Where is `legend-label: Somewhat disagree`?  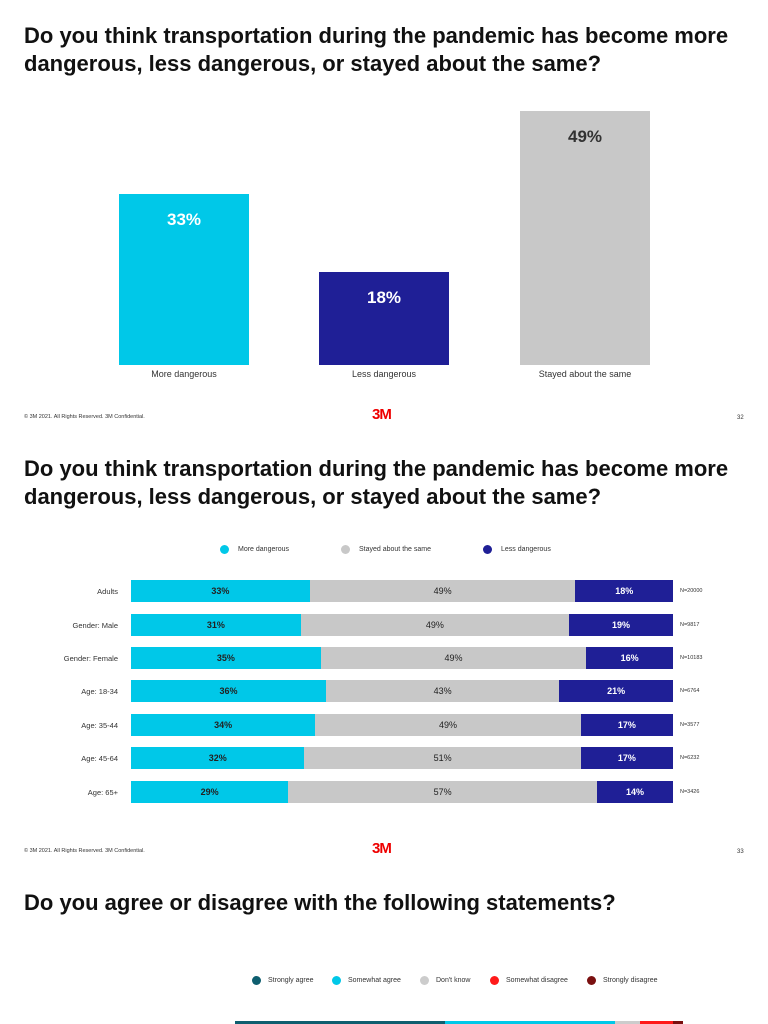
legend-label: Somewhat disagree is located at coordinates (537, 980).